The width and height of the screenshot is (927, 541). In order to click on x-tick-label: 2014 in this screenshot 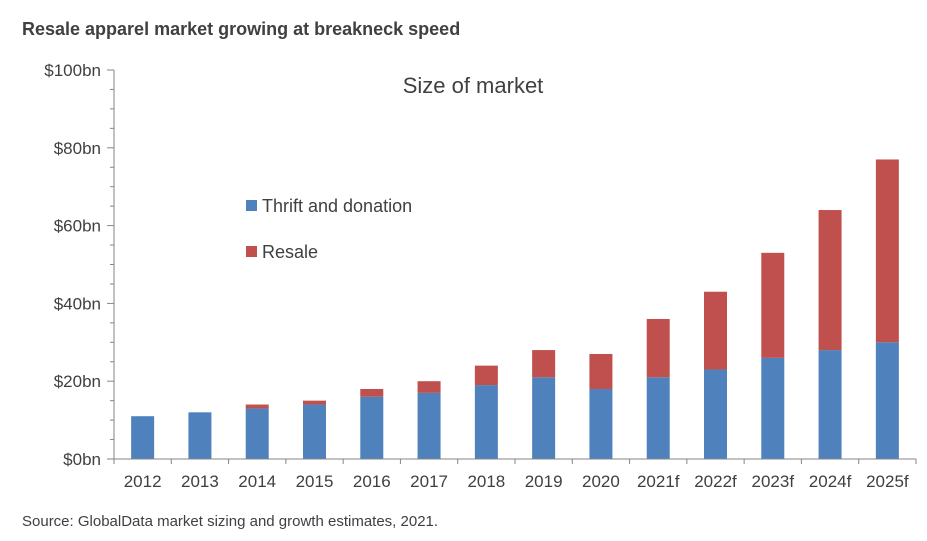, I will do `click(257, 481)`.